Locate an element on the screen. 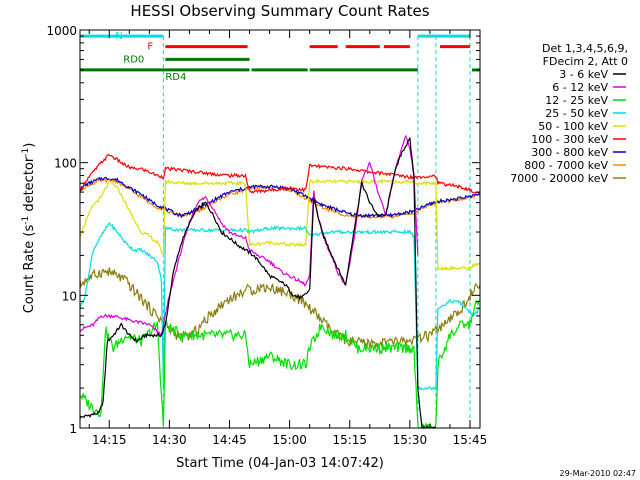  legend-header: Det 1,3,4,5,6,9, is located at coordinates (585, 48).